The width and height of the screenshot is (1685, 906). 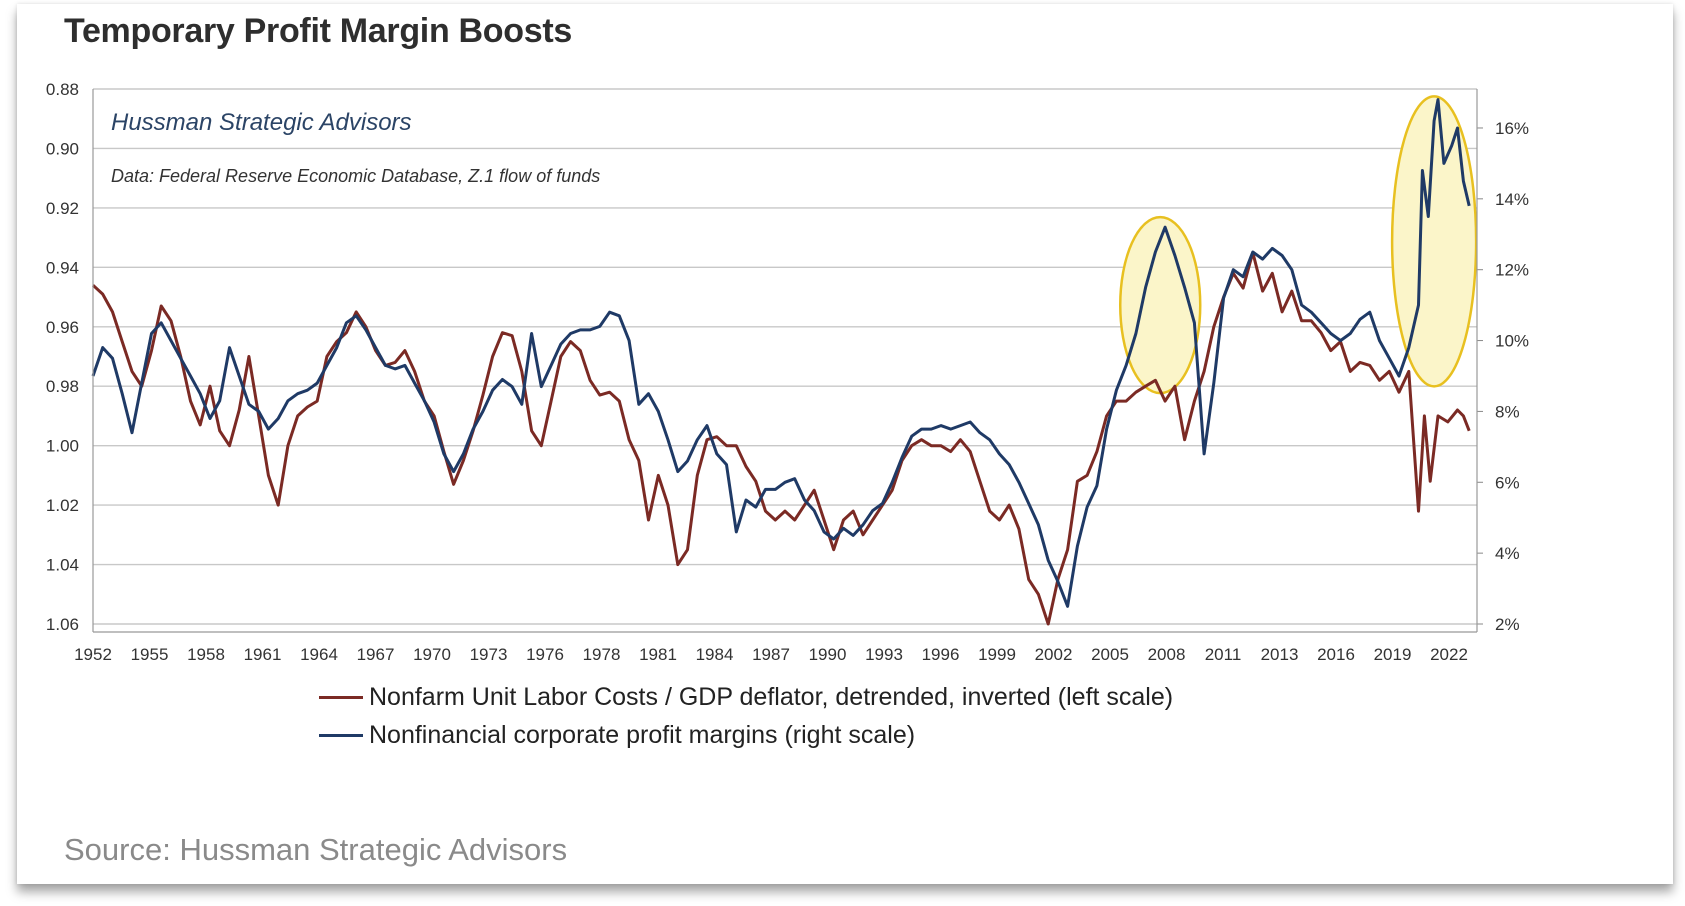 What do you see at coordinates (1280, 654) in the screenshot?
I see `x-axis-tick-label: 2013` at bounding box center [1280, 654].